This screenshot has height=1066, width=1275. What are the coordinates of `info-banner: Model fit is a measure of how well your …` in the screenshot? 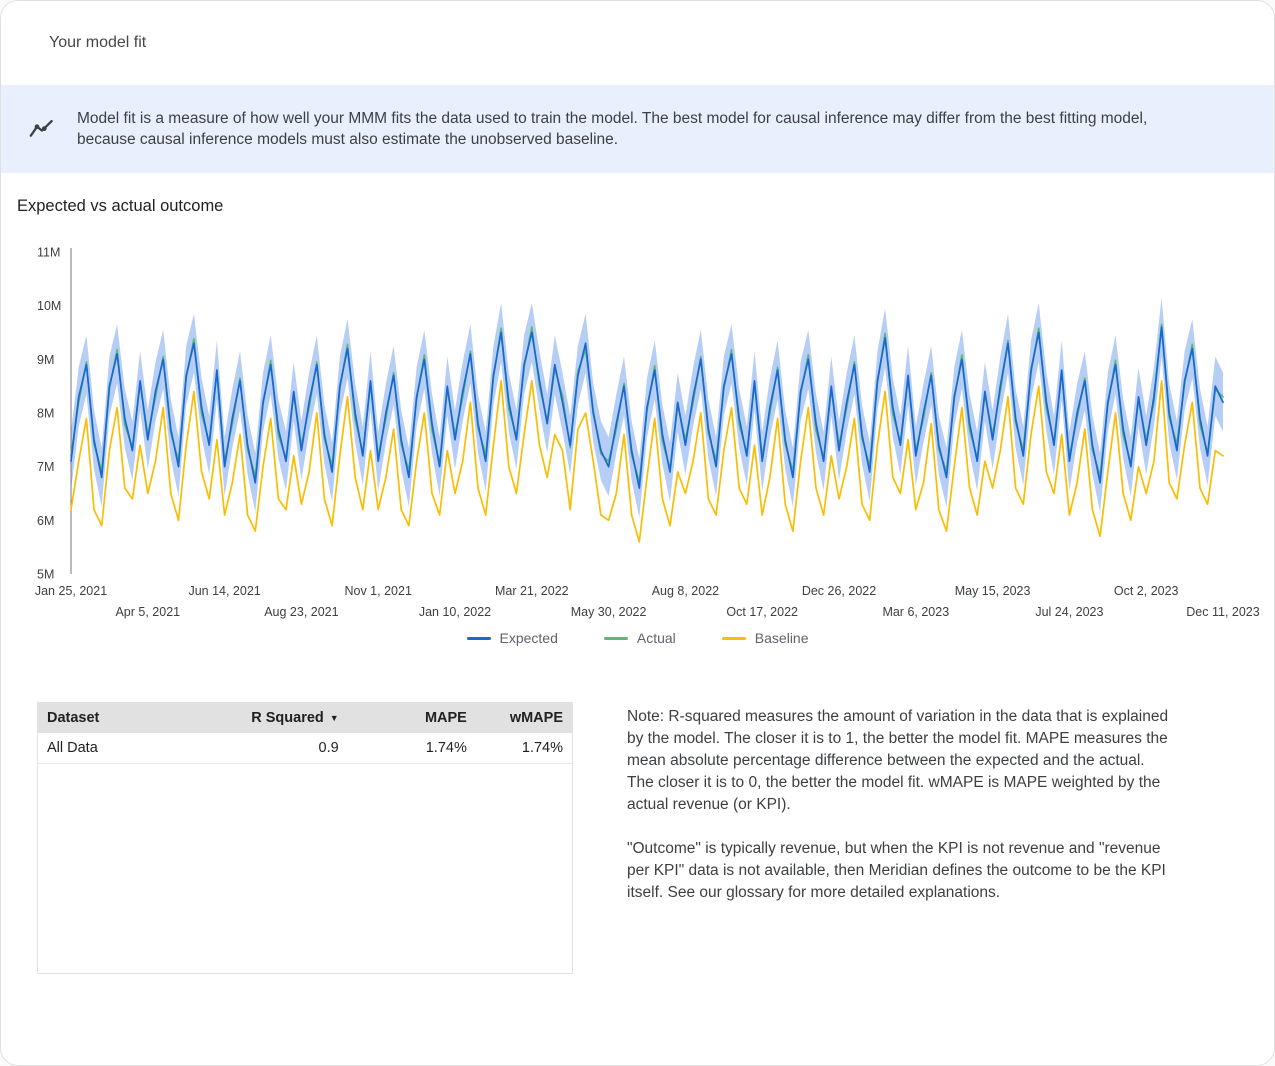 It's located at (637, 129).